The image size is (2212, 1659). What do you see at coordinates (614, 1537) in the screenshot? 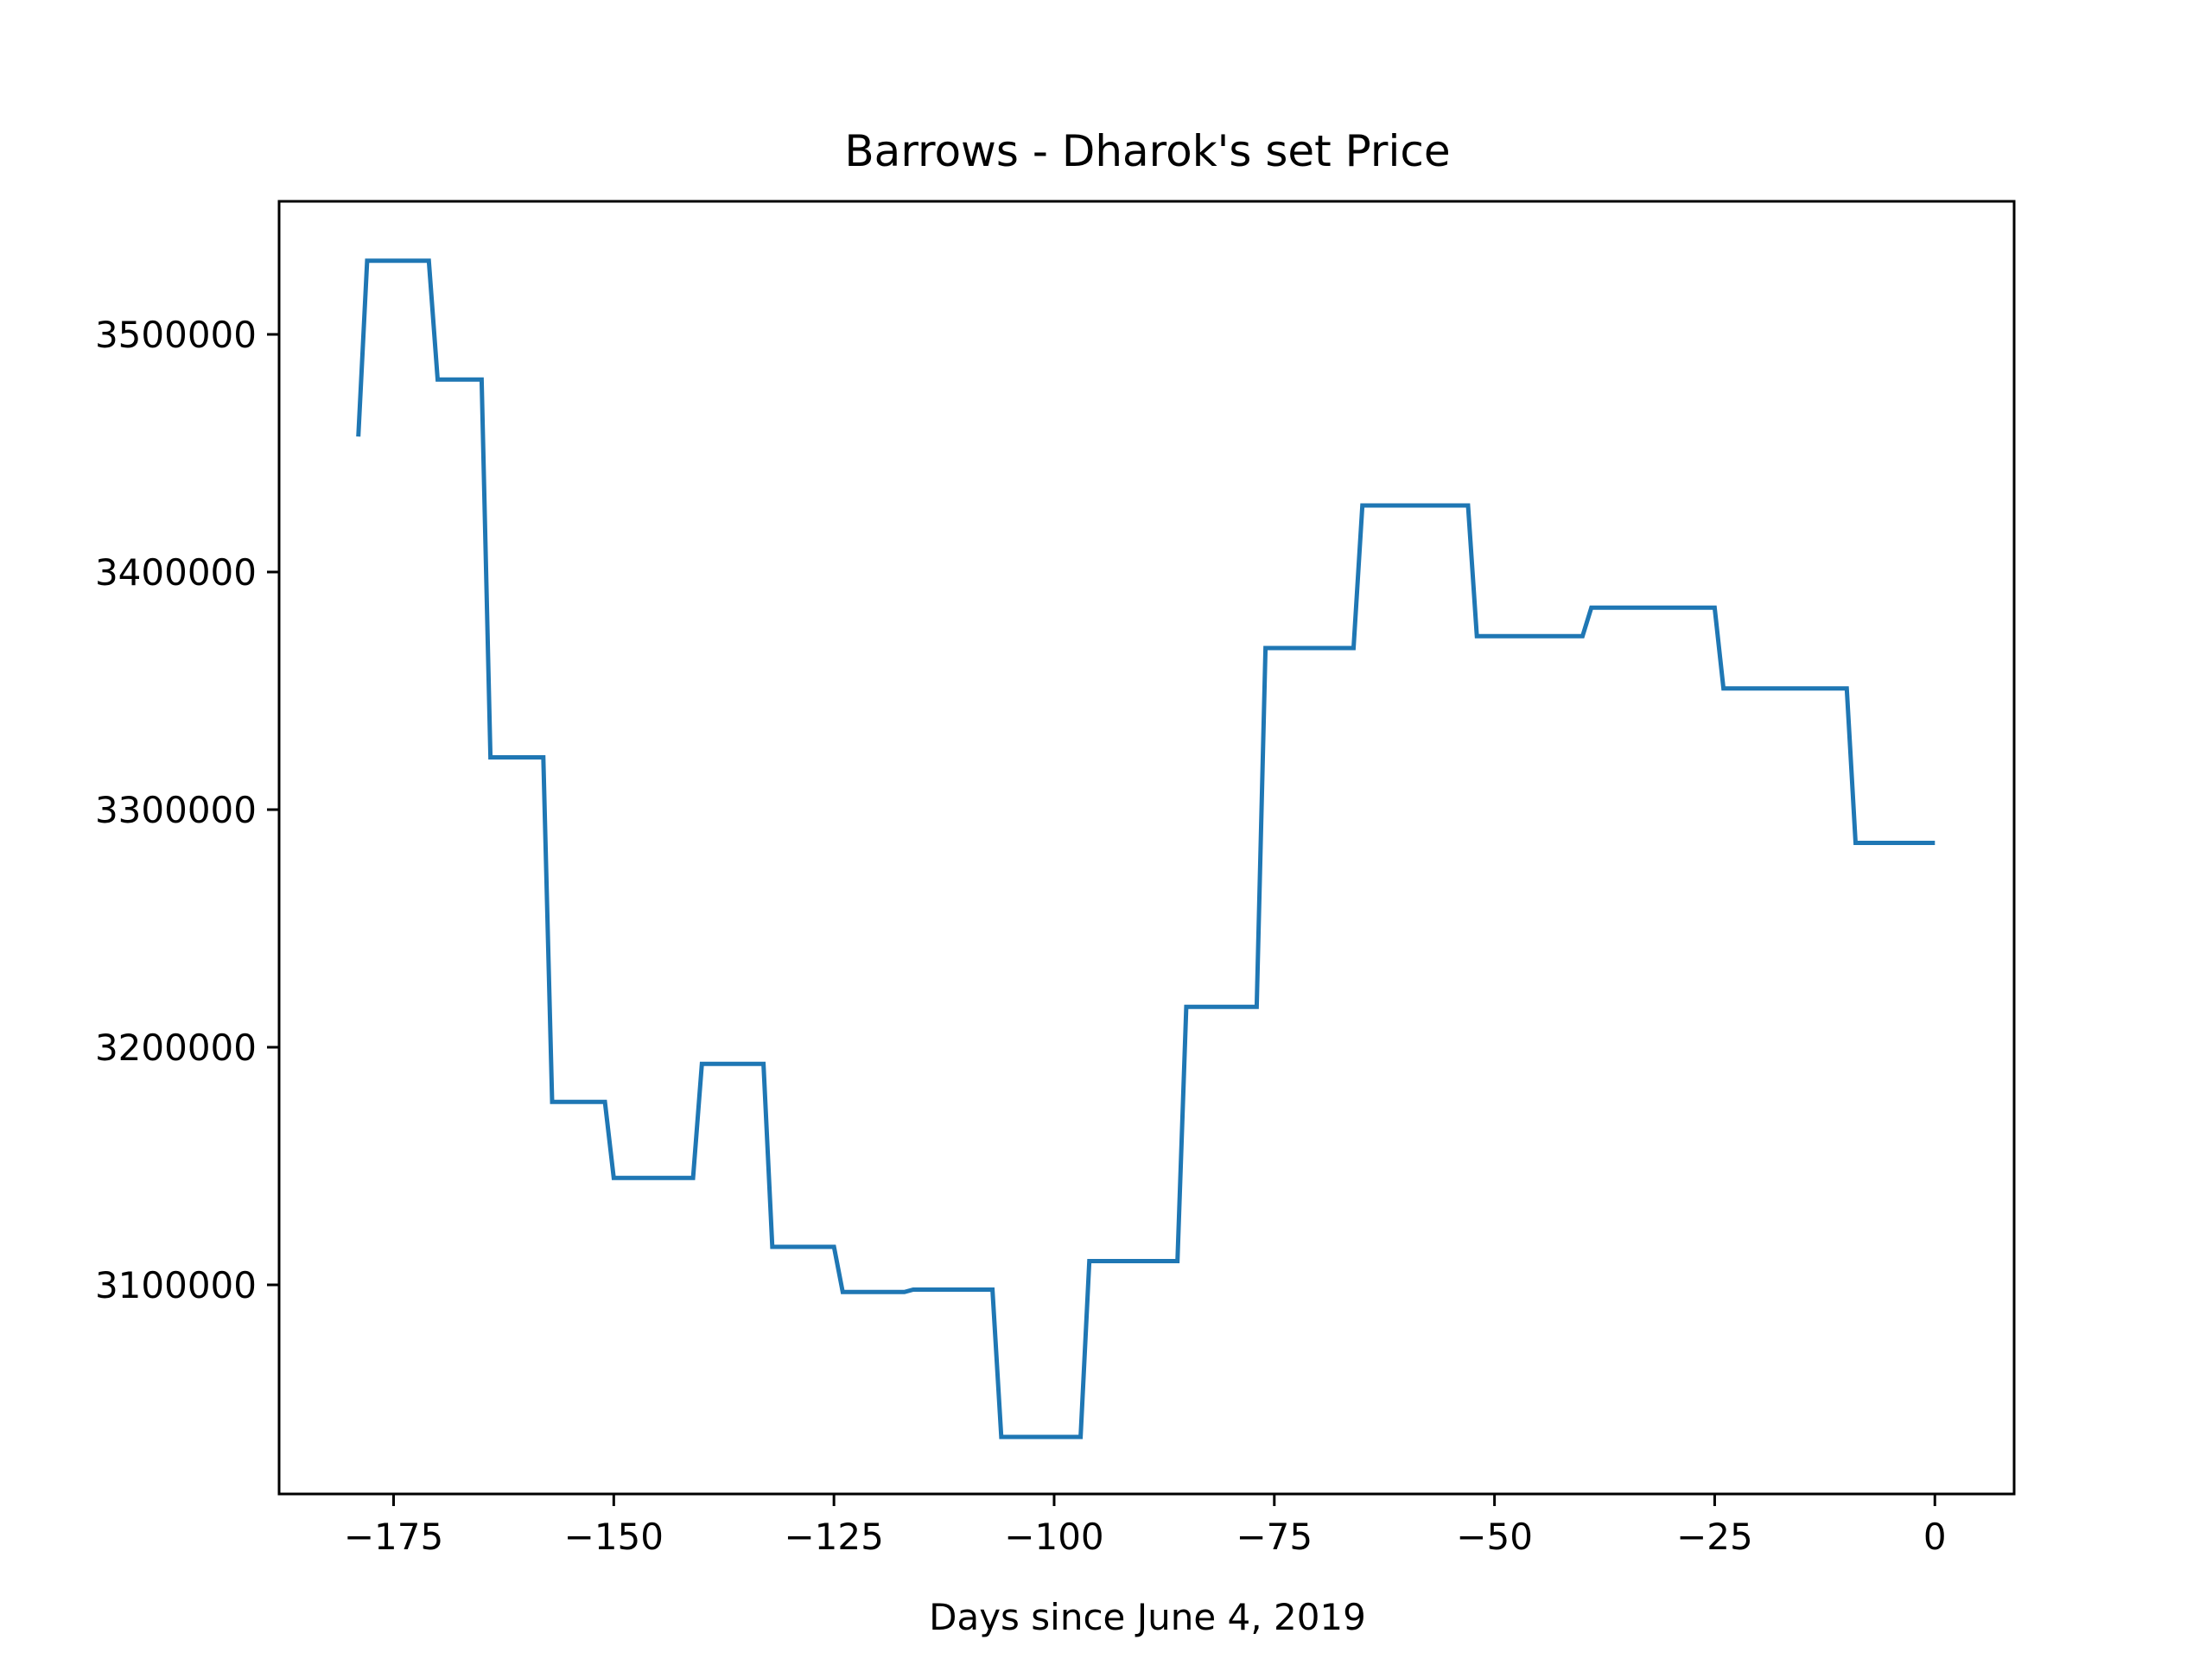
I see `x-tick-label: −150` at bounding box center [614, 1537].